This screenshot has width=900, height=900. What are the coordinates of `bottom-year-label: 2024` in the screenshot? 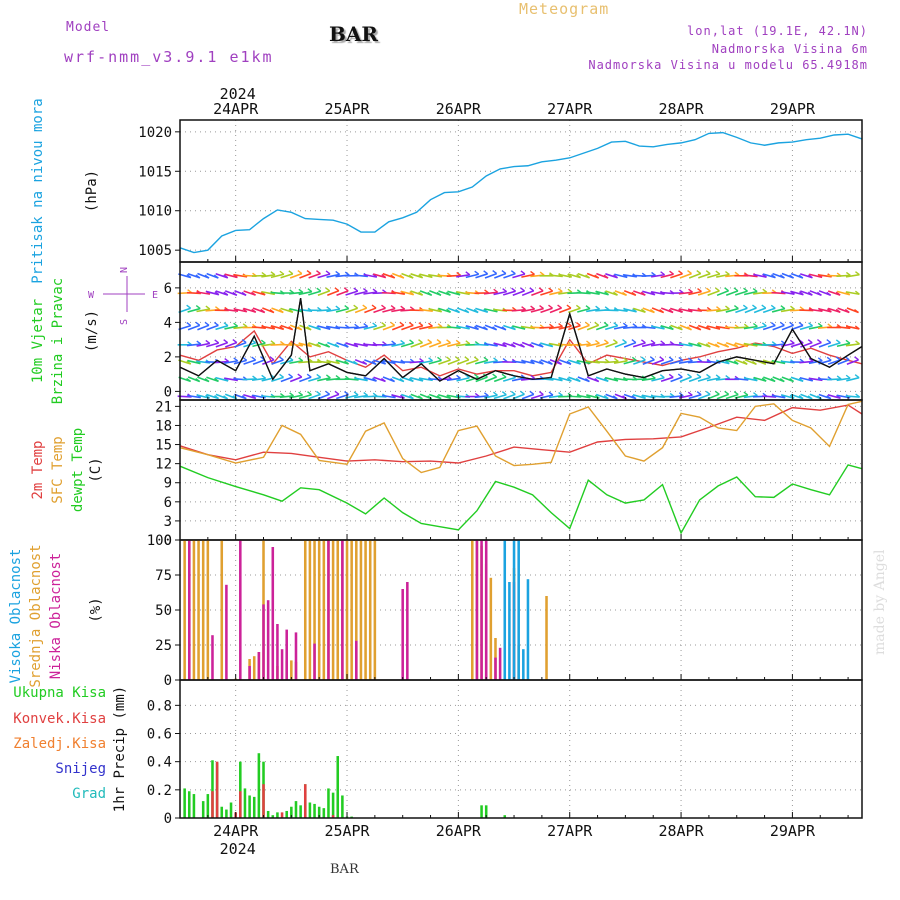 It's located at (238, 849).